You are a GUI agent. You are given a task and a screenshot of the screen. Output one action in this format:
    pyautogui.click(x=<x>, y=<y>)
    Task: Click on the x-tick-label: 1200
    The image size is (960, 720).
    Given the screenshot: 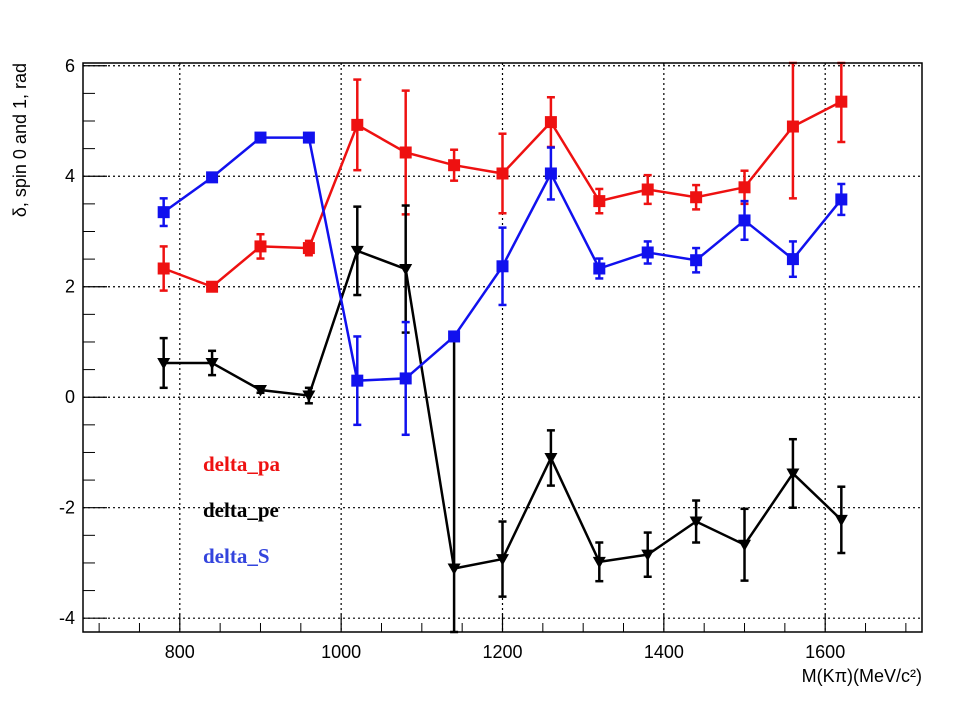 What is the action you would take?
    pyautogui.click(x=502, y=652)
    